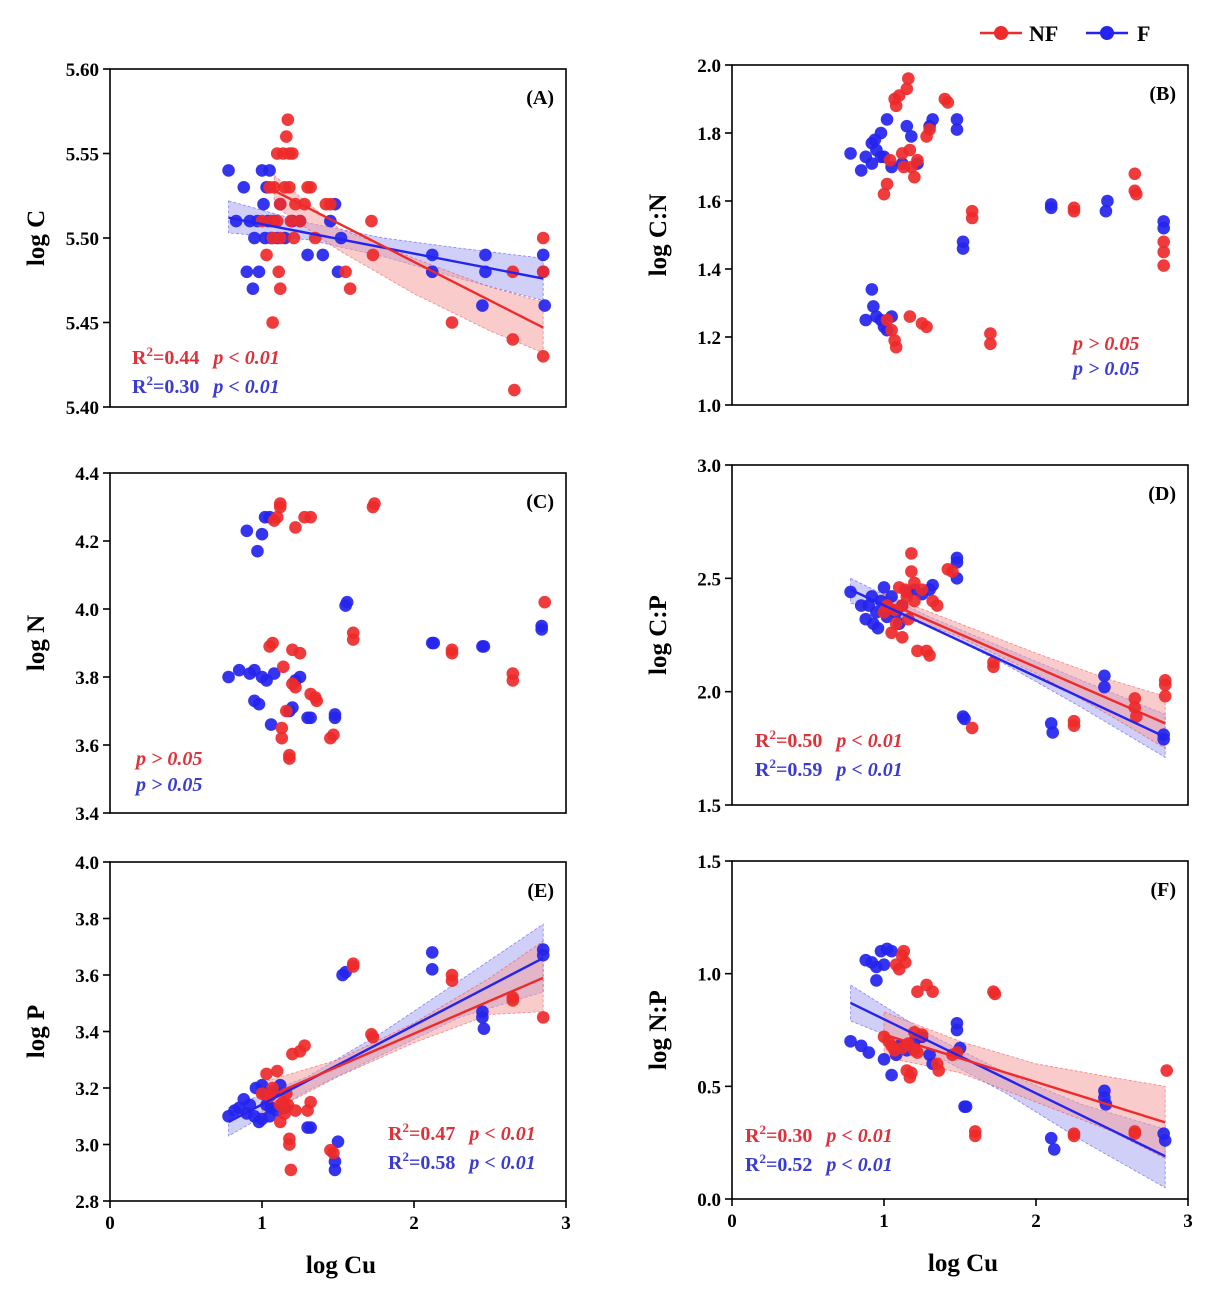 Image resolution: width=1229 pixels, height=1295 pixels. What do you see at coordinates (1036, 1221) in the screenshot?
I see `x-tick-label: 2` at bounding box center [1036, 1221].